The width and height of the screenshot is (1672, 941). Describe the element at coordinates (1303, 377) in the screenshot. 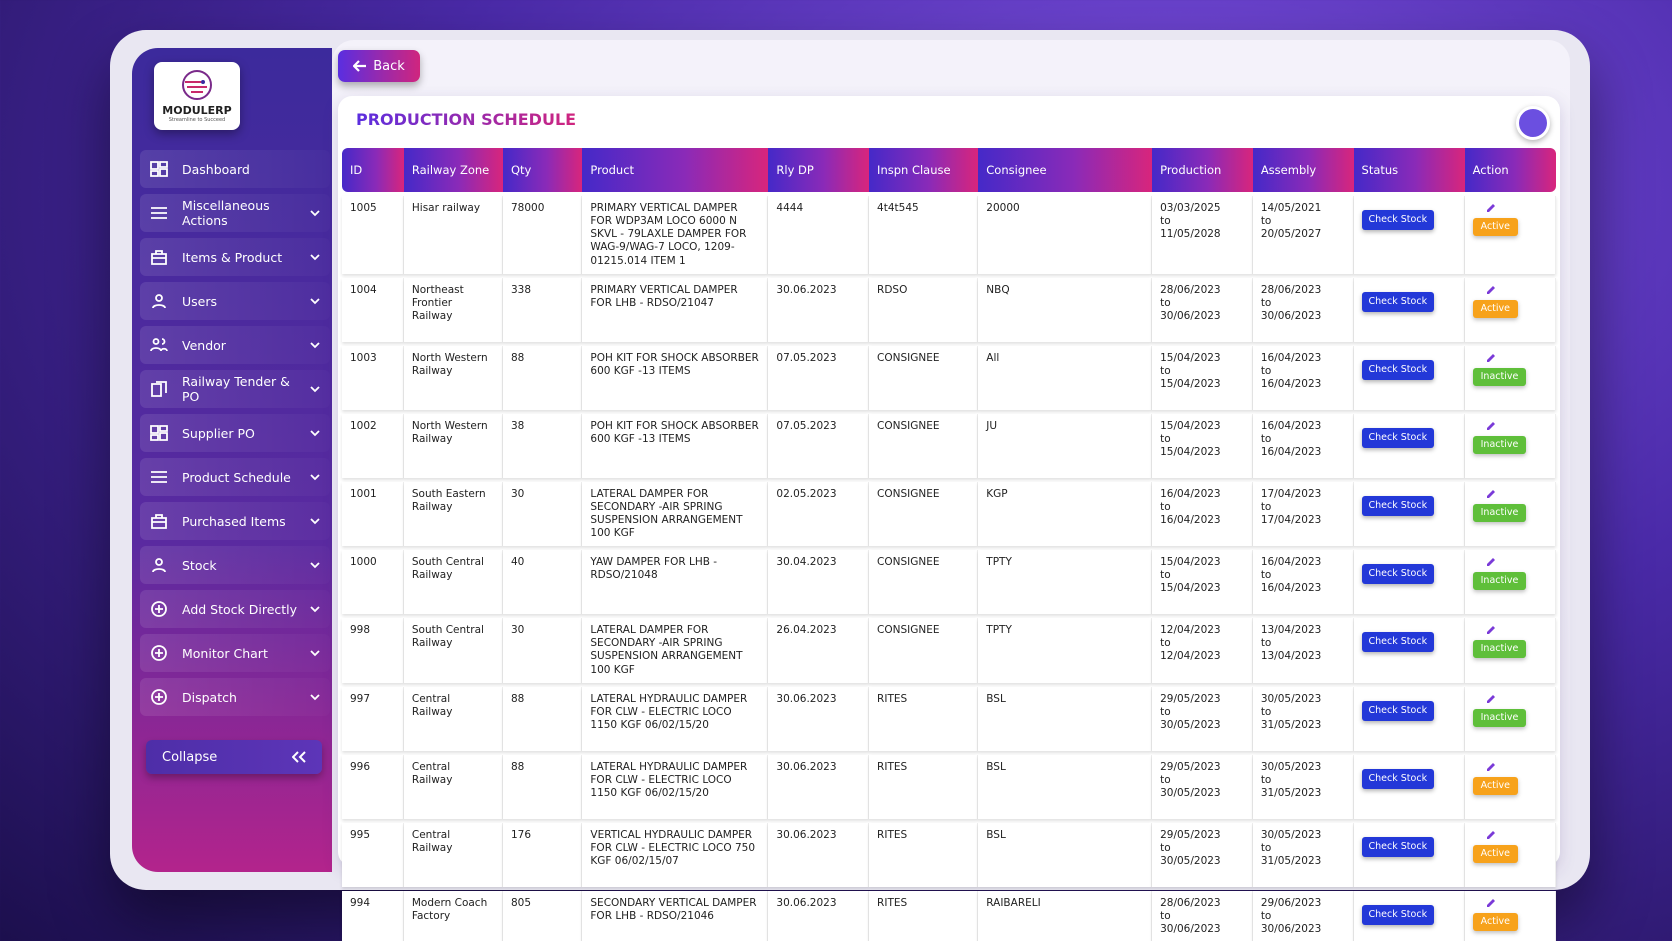

I see `cell-assembly: 16/04/2023 to 16/04/2023` at that location.